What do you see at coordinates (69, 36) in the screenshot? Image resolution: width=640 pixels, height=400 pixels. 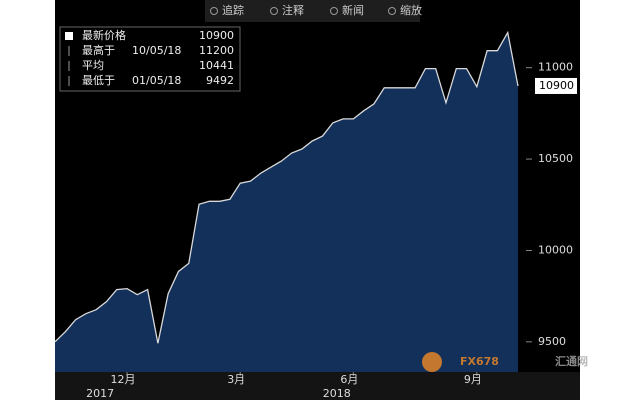 I see `legend-swatch` at bounding box center [69, 36].